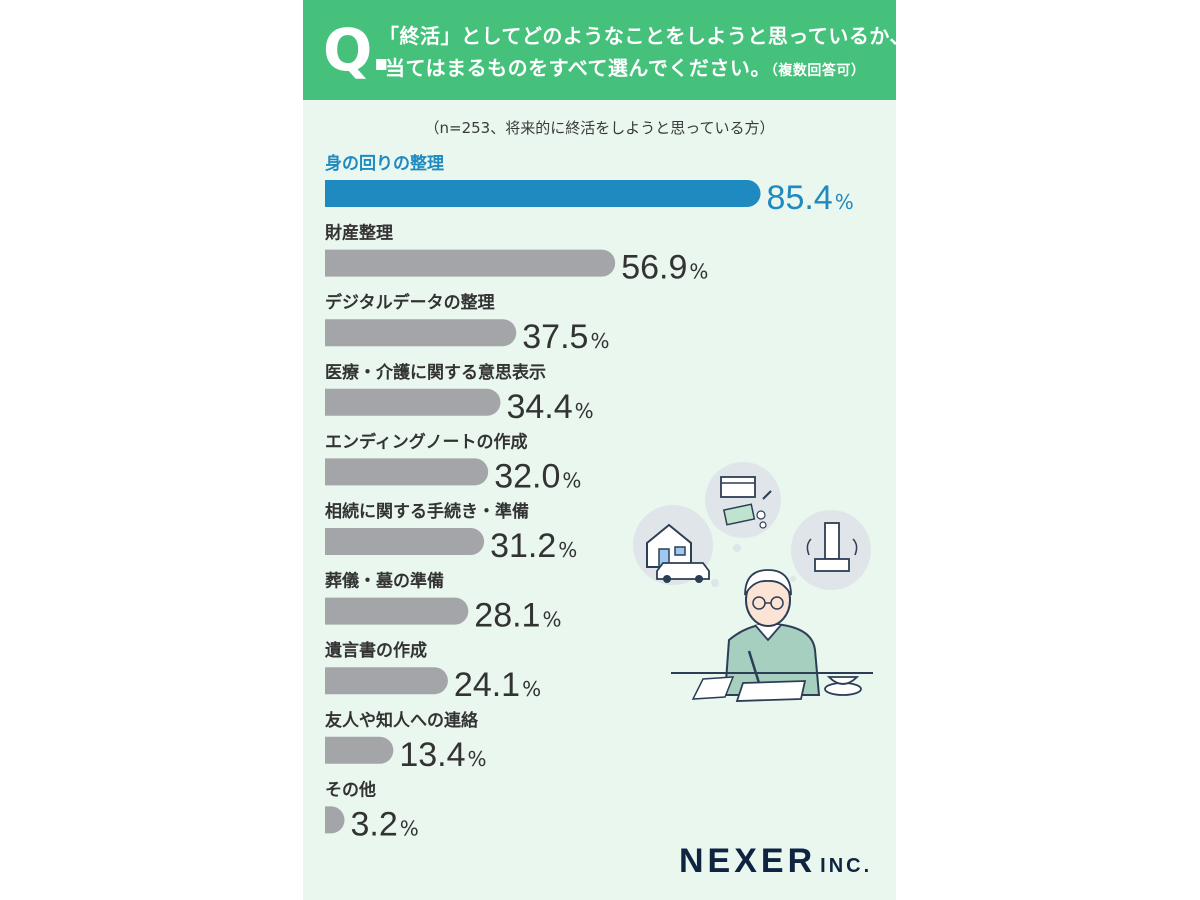  I want to click on value-number: 3.2, so click(374, 824).